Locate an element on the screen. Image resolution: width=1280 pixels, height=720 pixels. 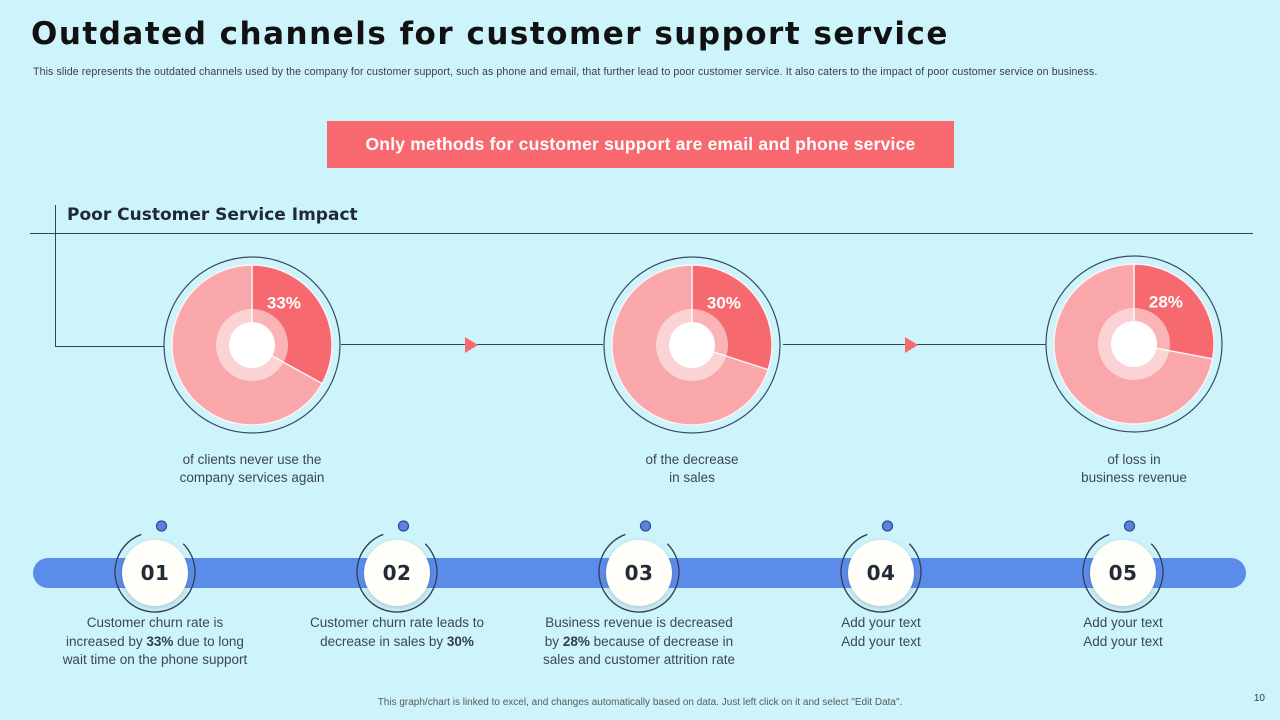
section-underline is located at coordinates (641, 233).